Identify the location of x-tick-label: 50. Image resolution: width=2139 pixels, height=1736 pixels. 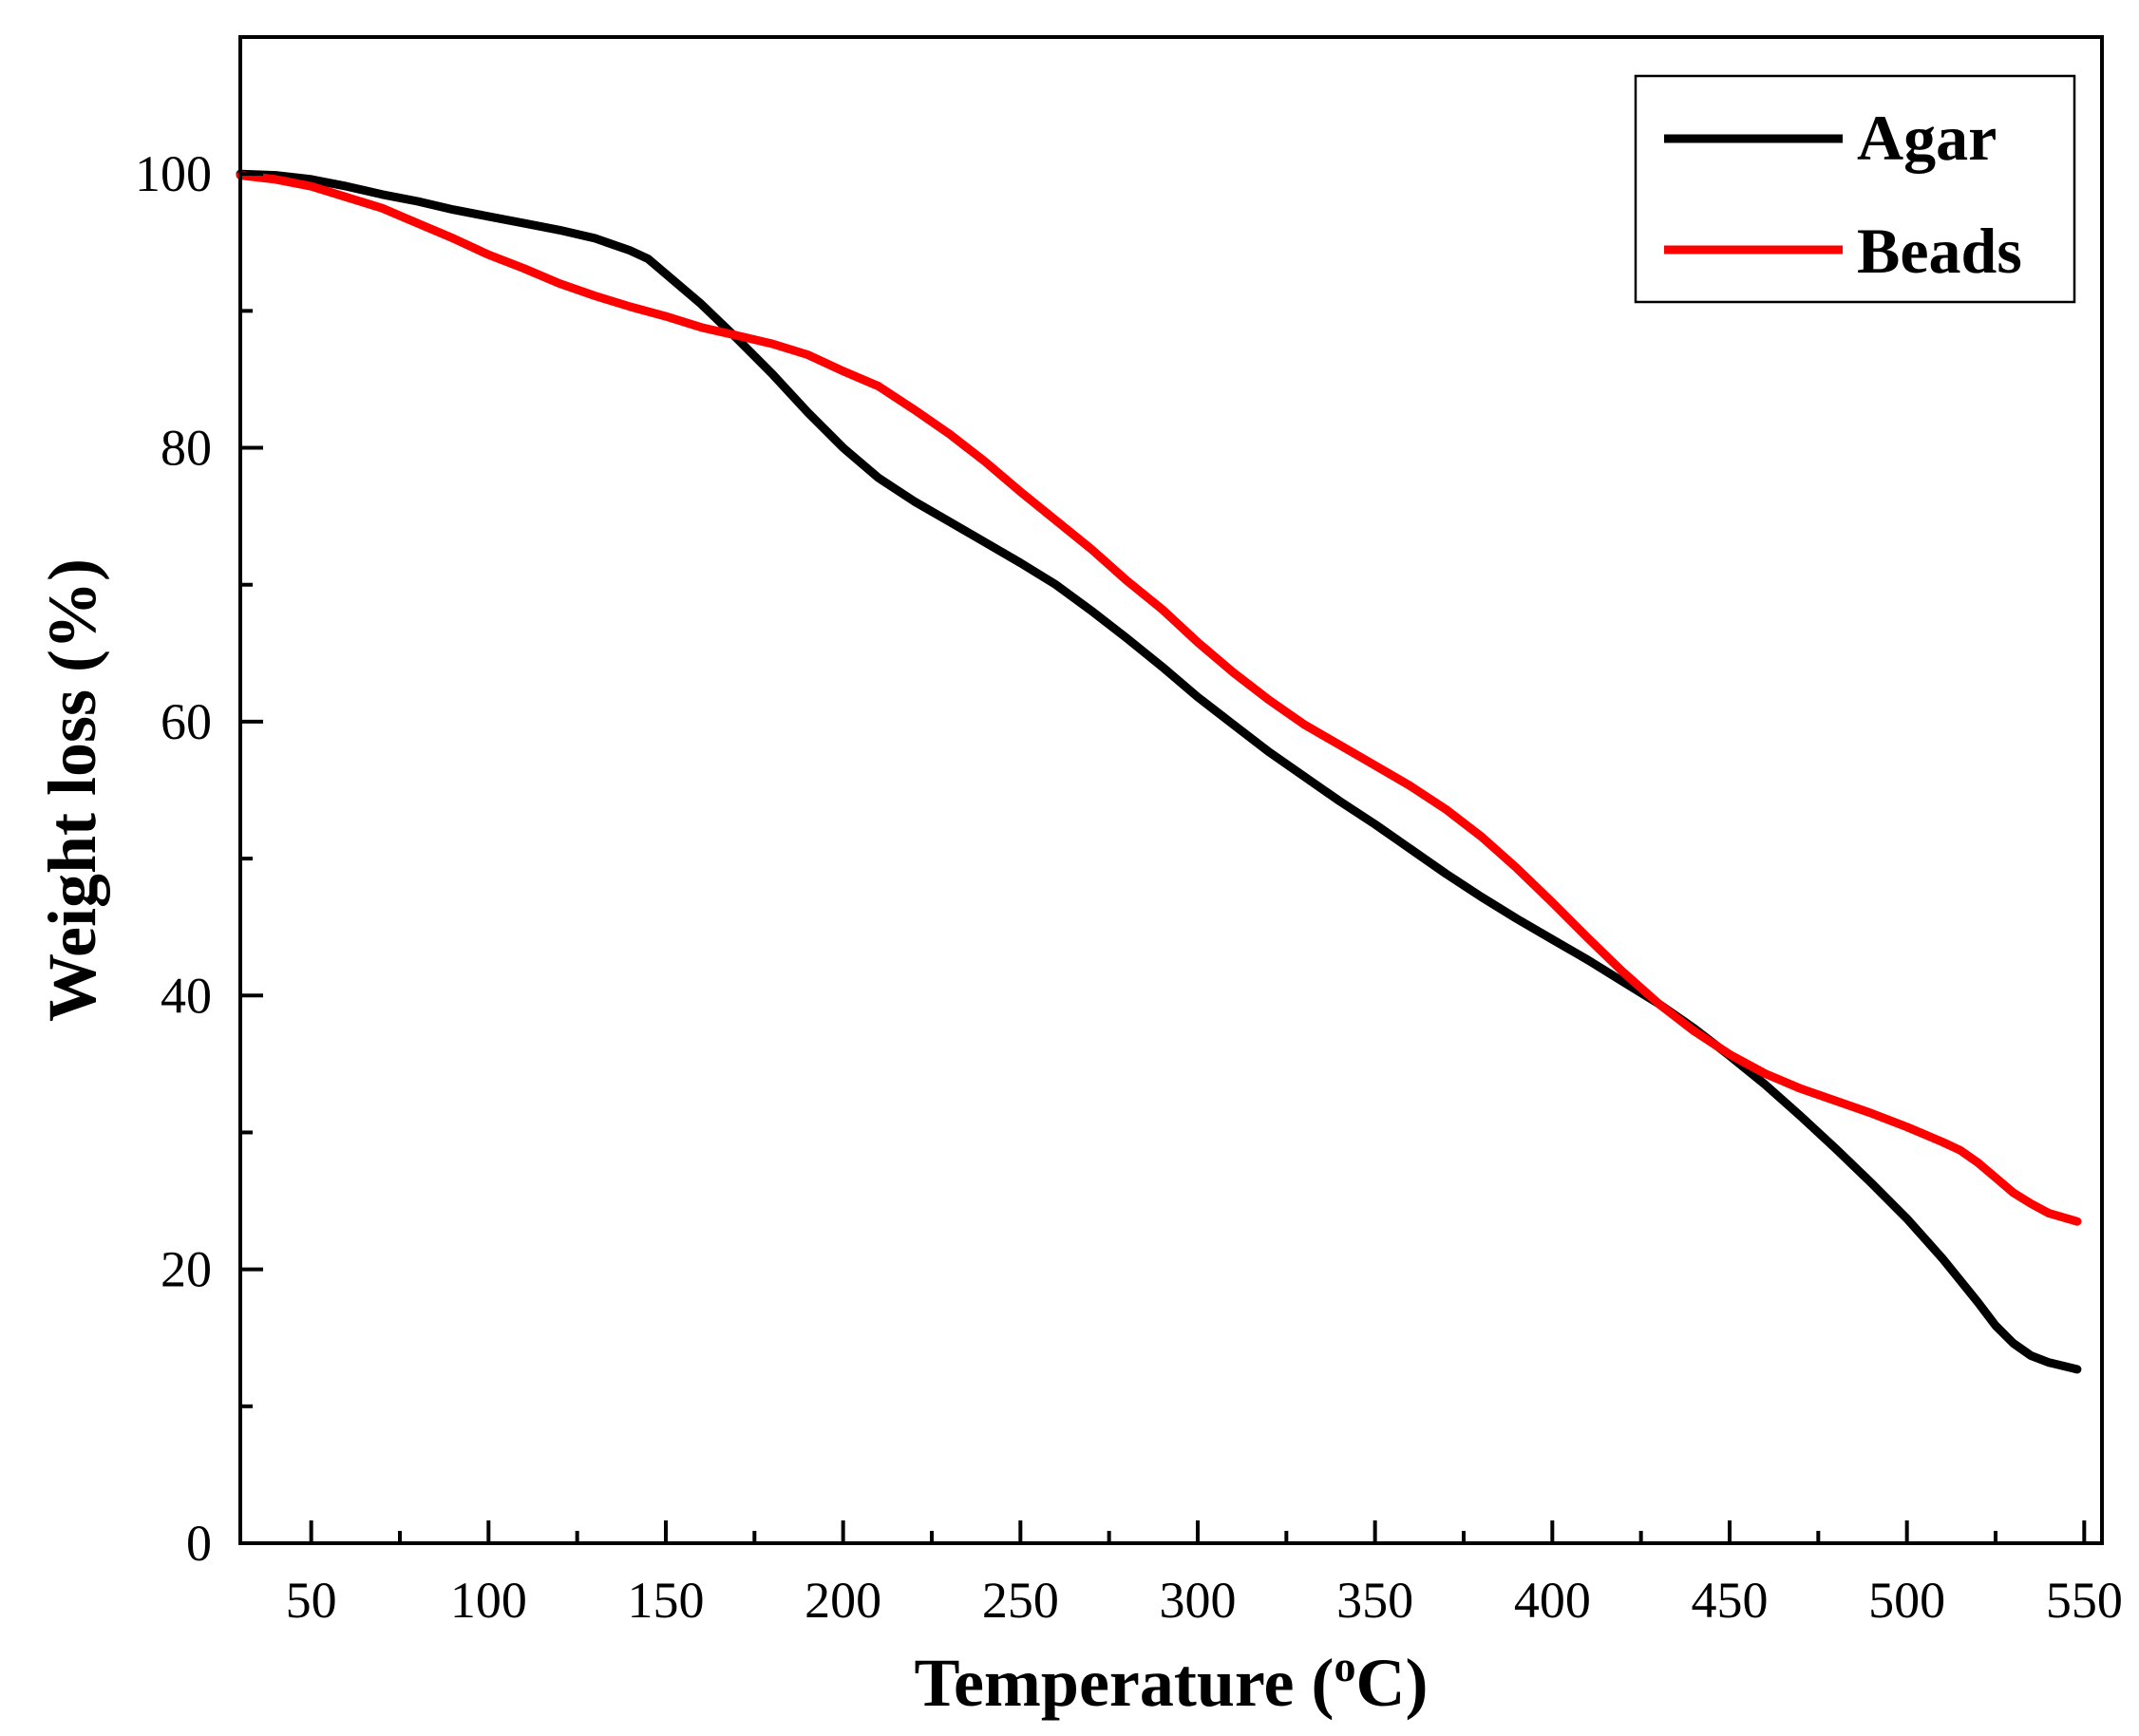
(311, 1600).